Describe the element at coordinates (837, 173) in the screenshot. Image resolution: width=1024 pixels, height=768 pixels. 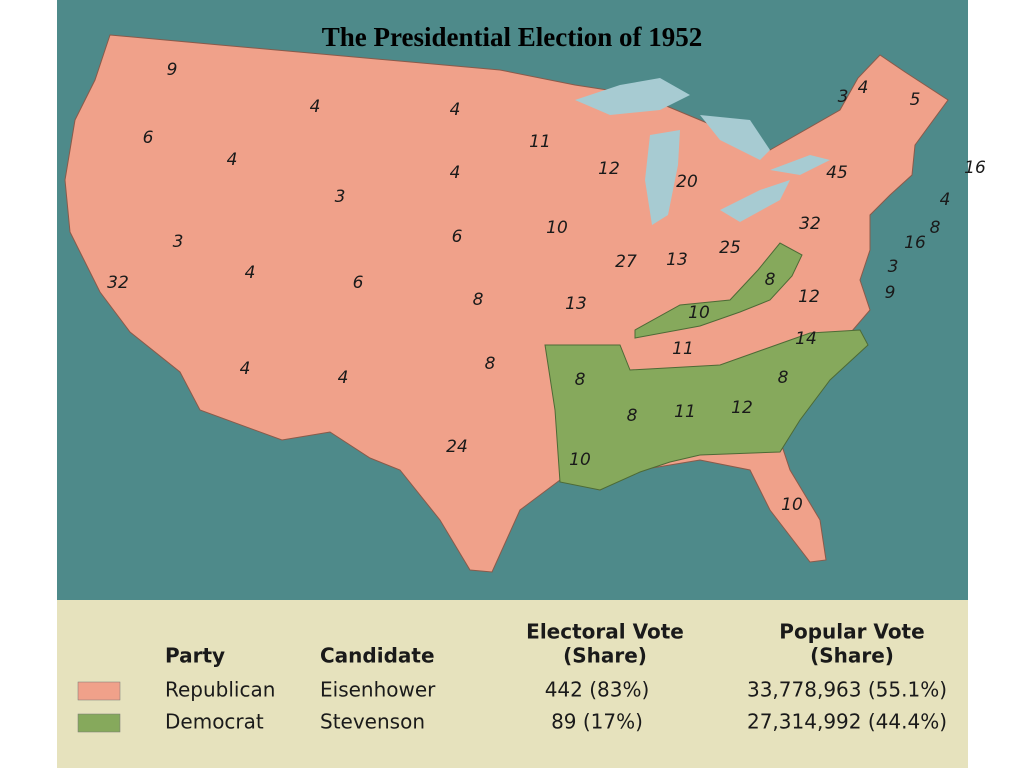
I see `state-electoral-votes: 45` at that location.